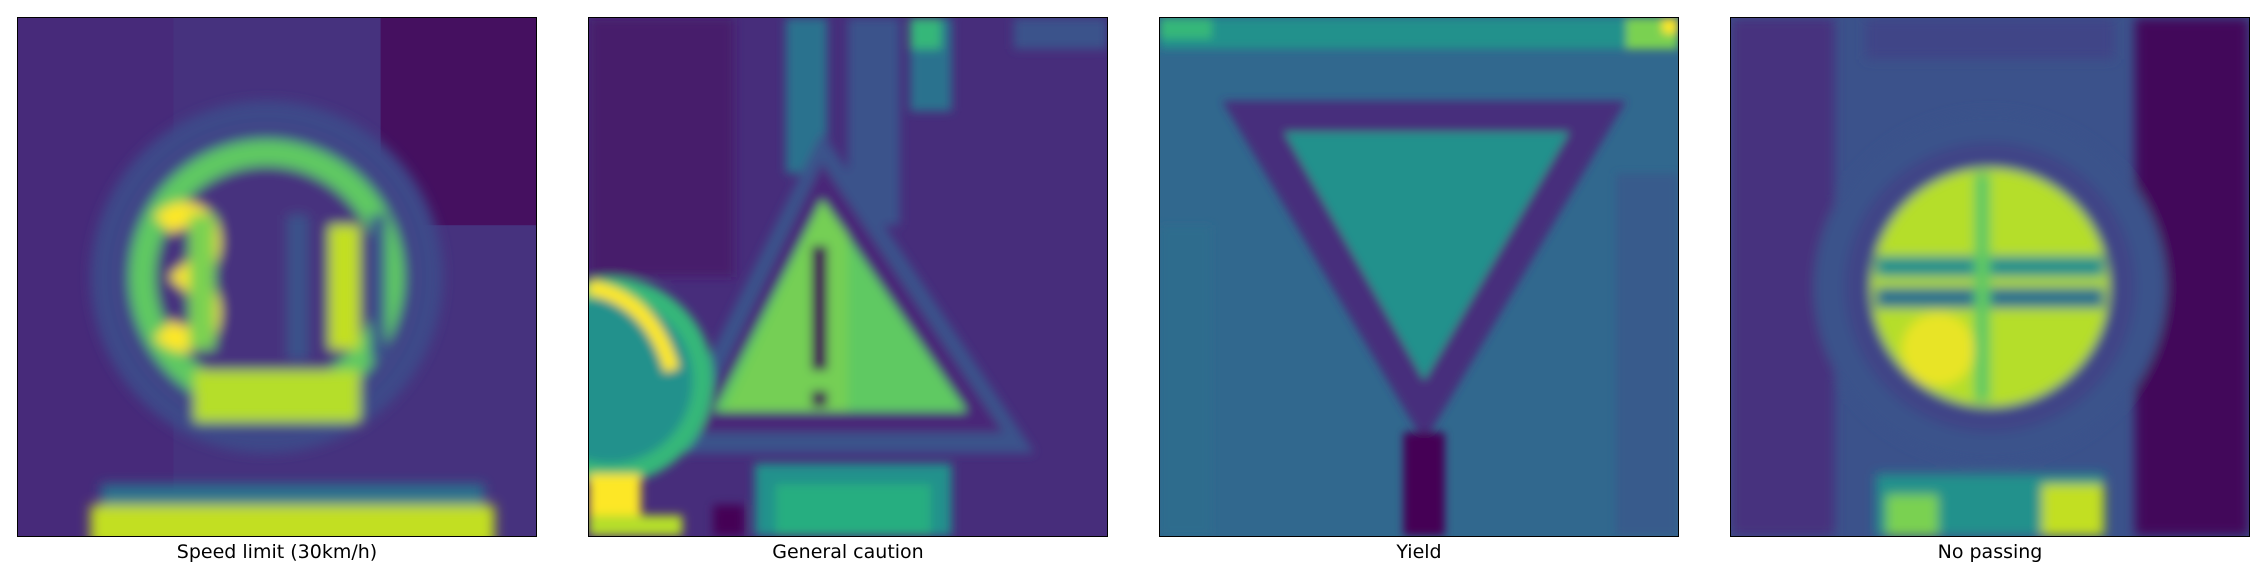 The image size is (2267, 578). What do you see at coordinates (1990, 552) in the screenshot?
I see `image-caption: No passing` at bounding box center [1990, 552].